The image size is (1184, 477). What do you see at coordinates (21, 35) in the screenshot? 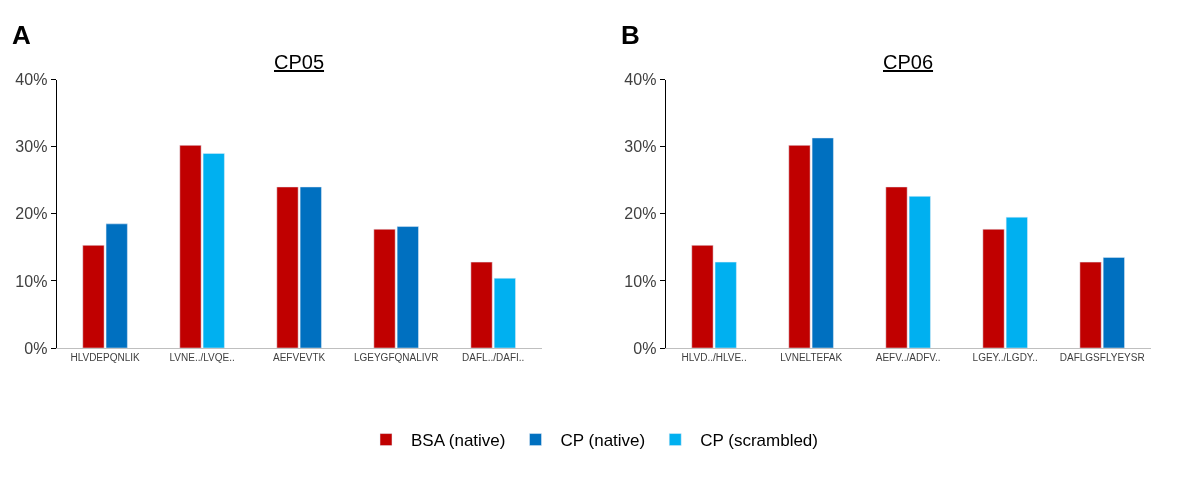
I see `text: A` at bounding box center [21, 35].